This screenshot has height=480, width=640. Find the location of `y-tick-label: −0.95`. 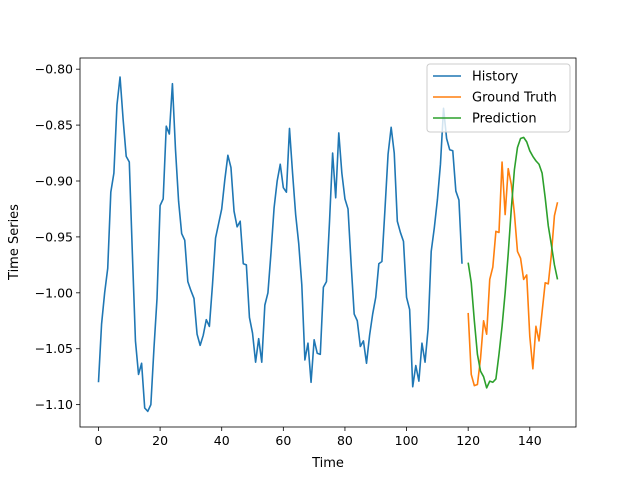

y-tick-label: −0.95 is located at coordinates (54, 236).